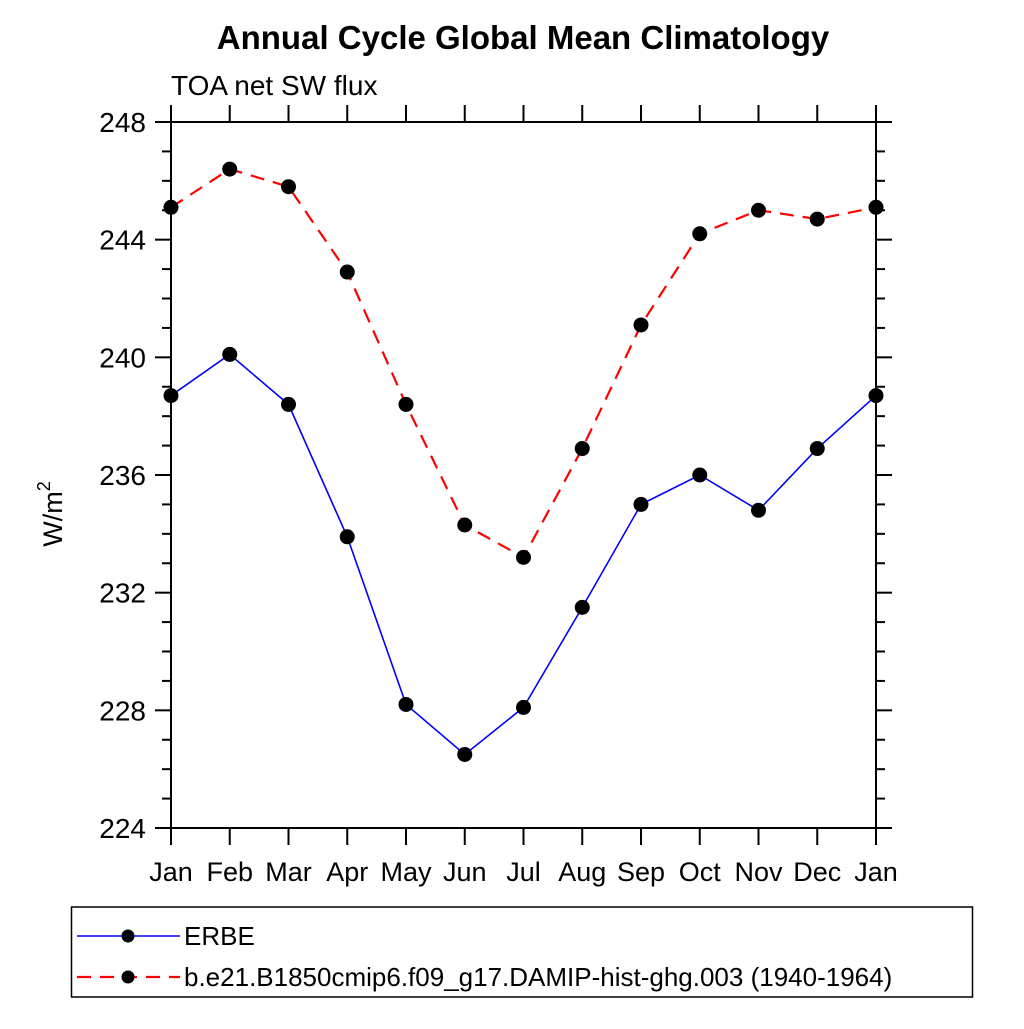 The height and width of the screenshot is (1029, 1024). Describe the element at coordinates (122, 828) in the screenshot. I see `y-tick-label: 224` at that location.